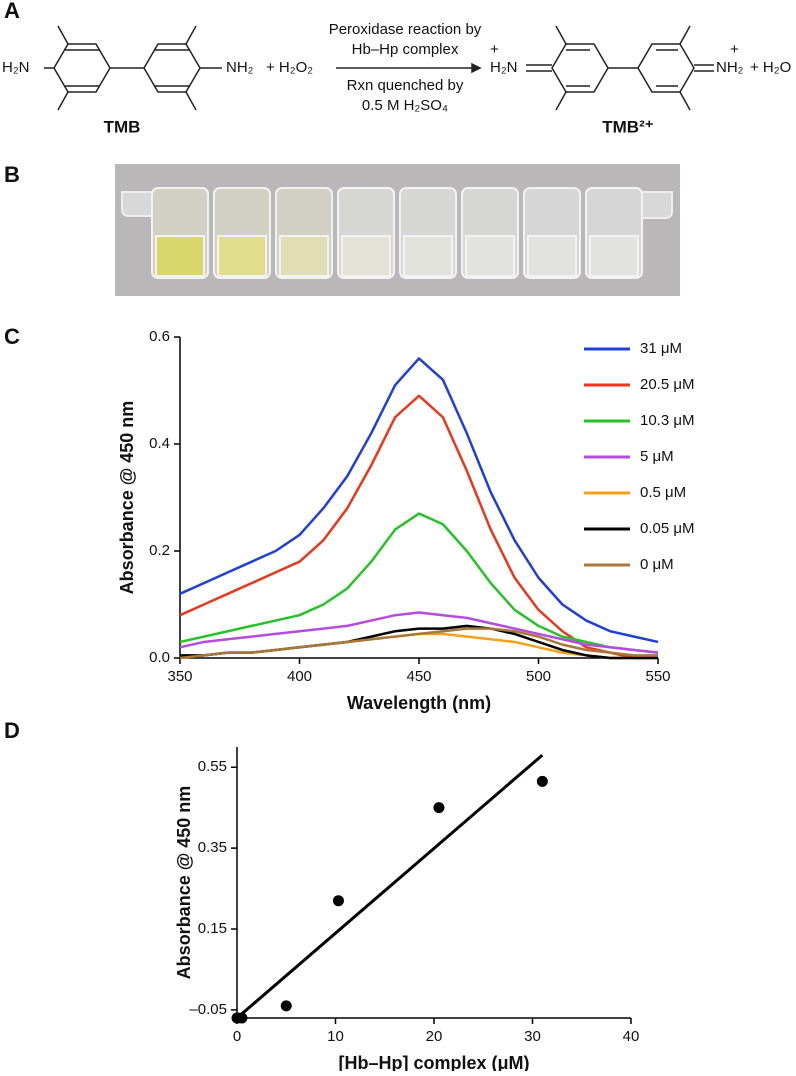  What do you see at coordinates (661, 348) in the screenshot?
I see `legend-label: 31 μM` at bounding box center [661, 348].